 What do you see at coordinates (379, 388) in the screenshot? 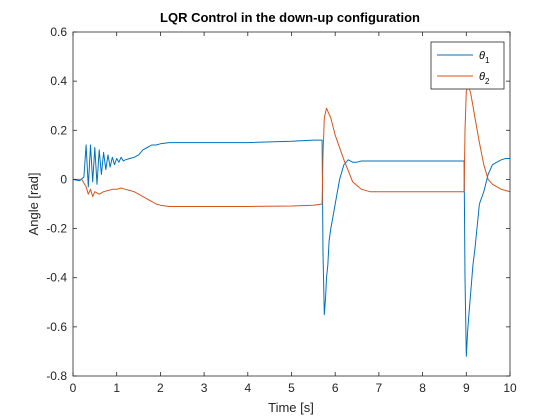
I see `x-tick-label-7: 7` at bounding box center [379, 388].